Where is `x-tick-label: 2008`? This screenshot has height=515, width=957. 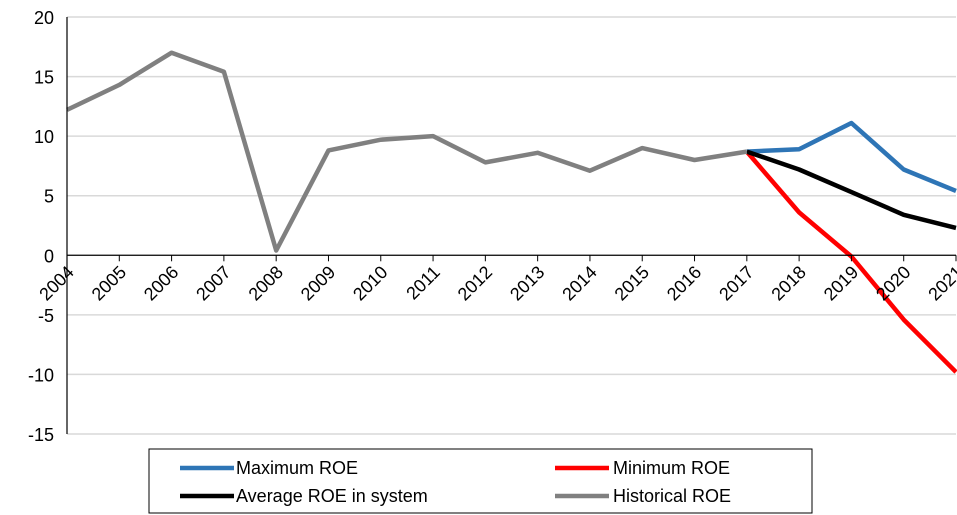 x-tick-label: 2008 is located at coordinates (266, 283).